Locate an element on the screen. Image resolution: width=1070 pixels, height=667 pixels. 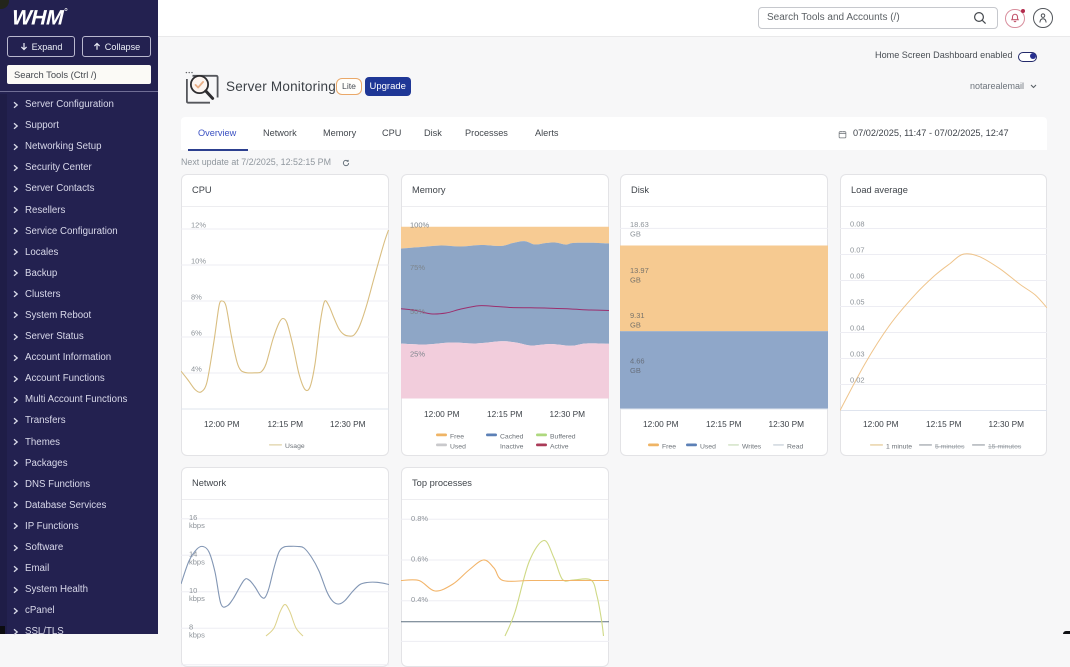
svg-text: 13.97 is located at coordinates (639, 270).